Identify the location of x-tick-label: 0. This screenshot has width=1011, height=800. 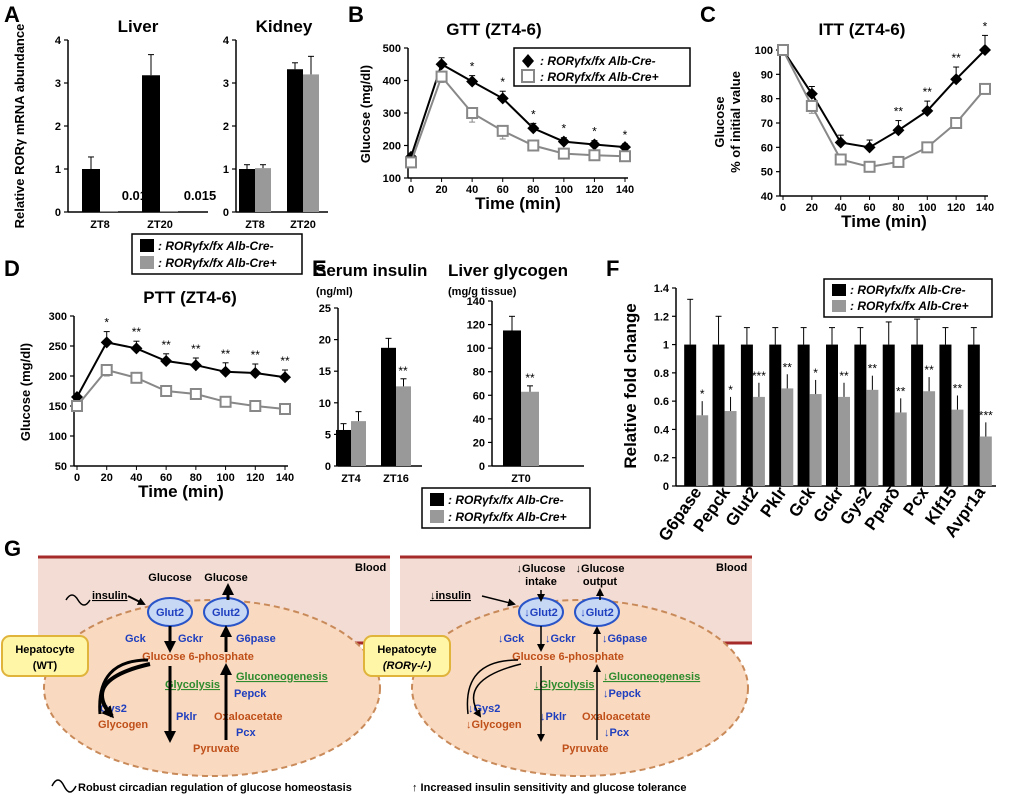
(783, 208).